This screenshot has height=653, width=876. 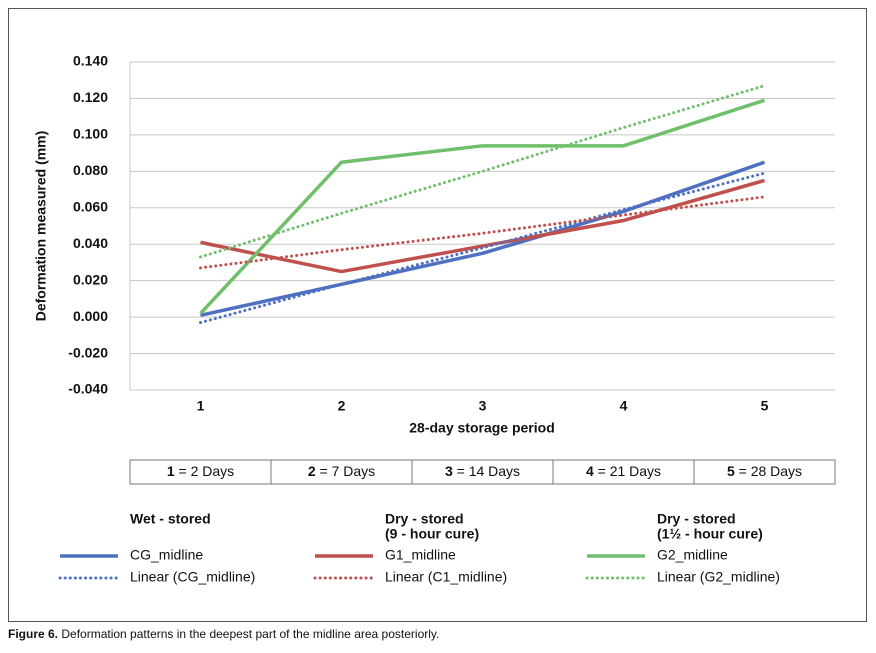 I want to click on y-tick-label: 0.100, so click(x=90, y=134).